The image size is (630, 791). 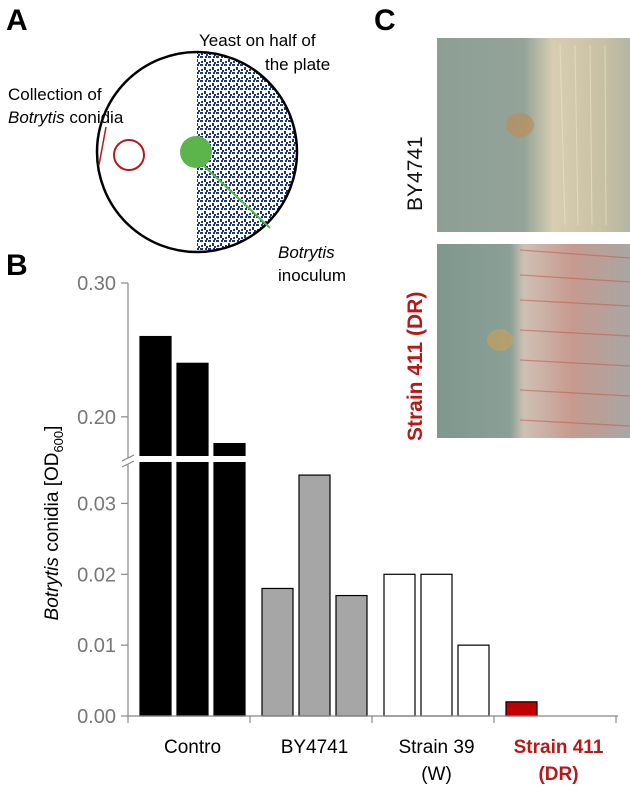 What do you see at coordinates (533, 341) in the screenshot?
I see `photo-strain411` at bounding box center [533, 341].